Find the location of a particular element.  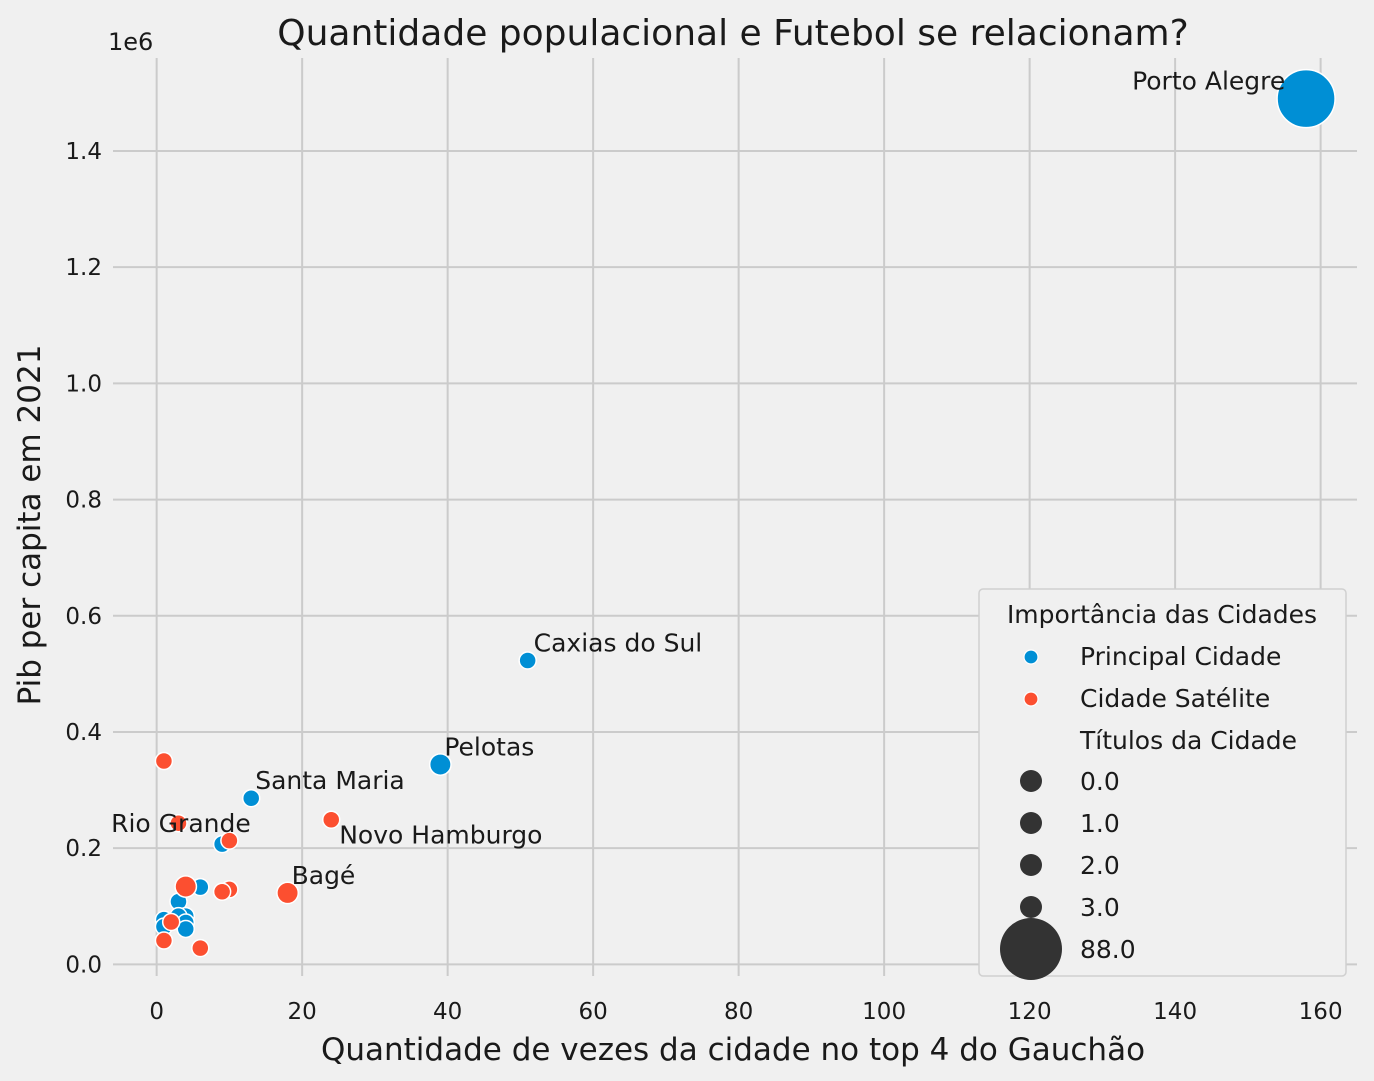

x-tick-label: 0 is located at coordinates (156, 1012).